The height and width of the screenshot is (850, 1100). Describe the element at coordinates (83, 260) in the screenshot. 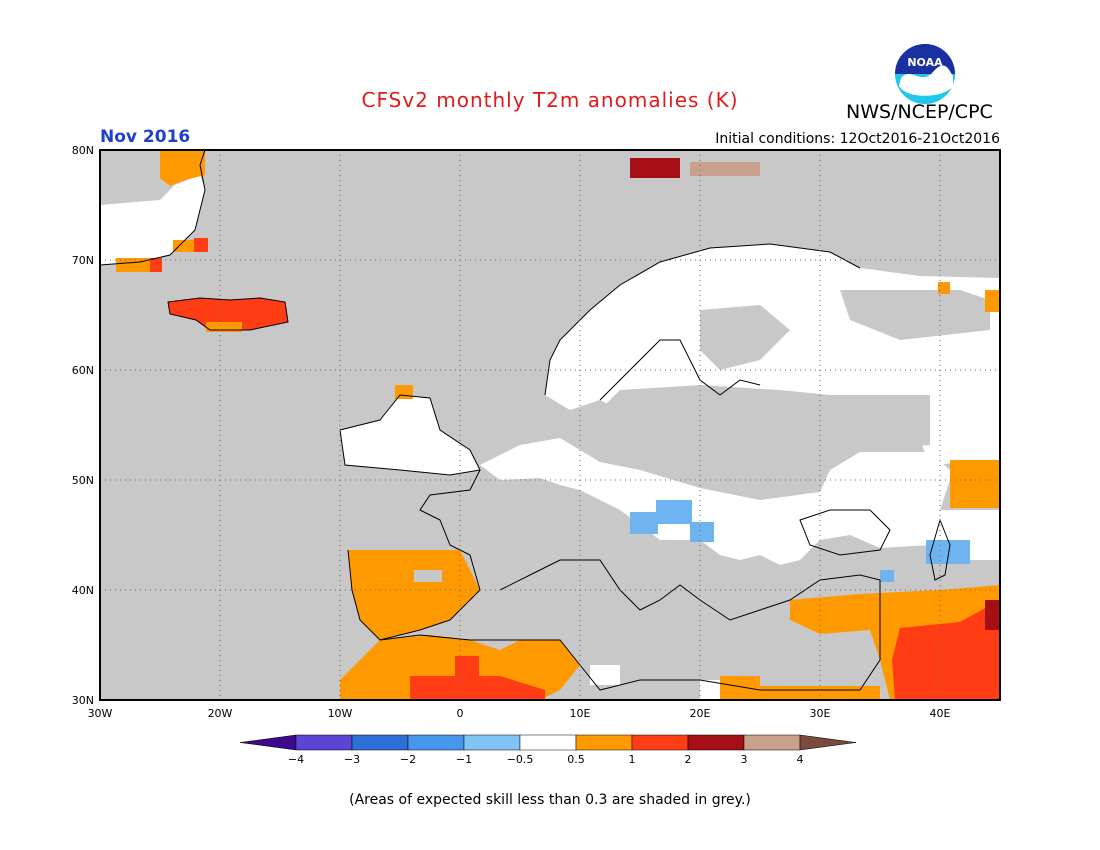

I see `latitude-label: 70N` at that location.